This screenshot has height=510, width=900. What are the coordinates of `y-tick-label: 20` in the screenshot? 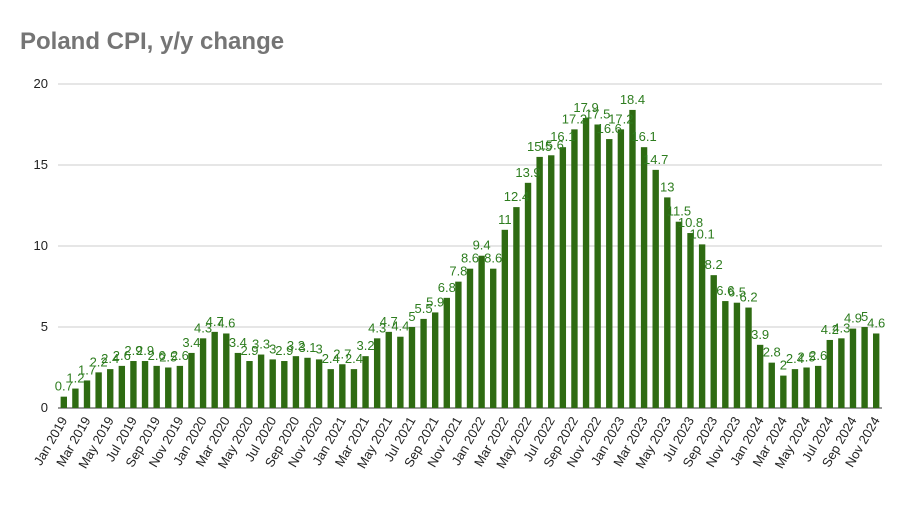 It's located at (41, 83).